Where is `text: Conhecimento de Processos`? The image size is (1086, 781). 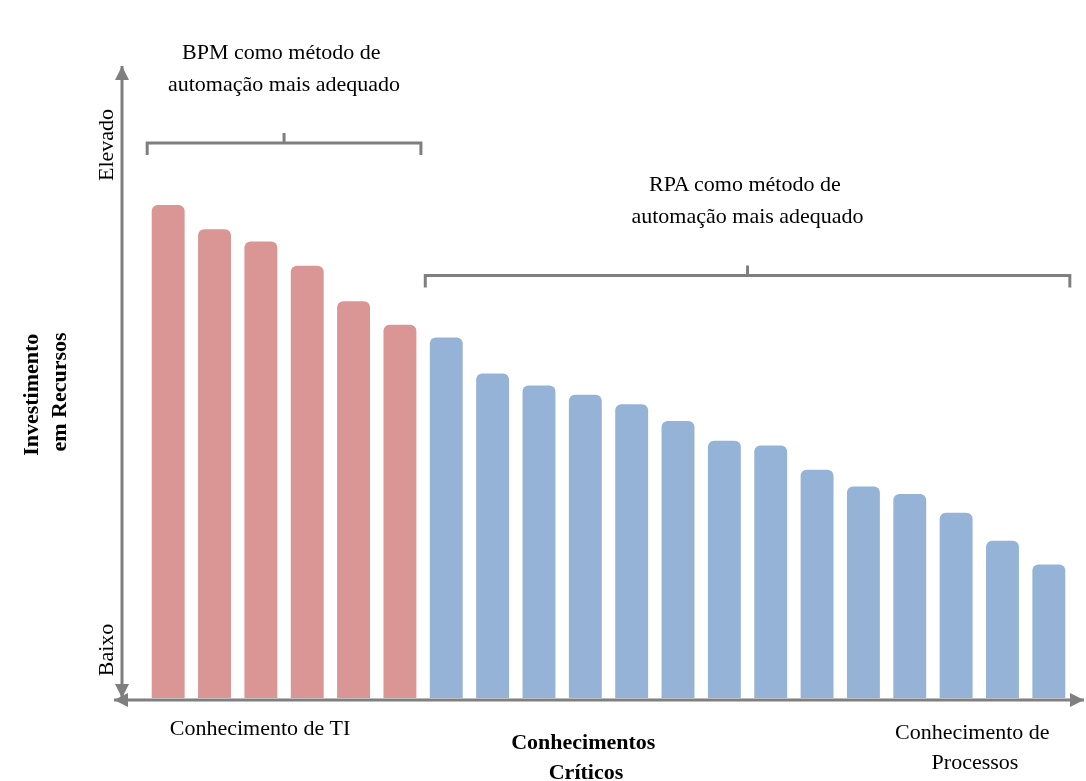 text: Conhecimento de Processos is located at coordinates (975, 746).